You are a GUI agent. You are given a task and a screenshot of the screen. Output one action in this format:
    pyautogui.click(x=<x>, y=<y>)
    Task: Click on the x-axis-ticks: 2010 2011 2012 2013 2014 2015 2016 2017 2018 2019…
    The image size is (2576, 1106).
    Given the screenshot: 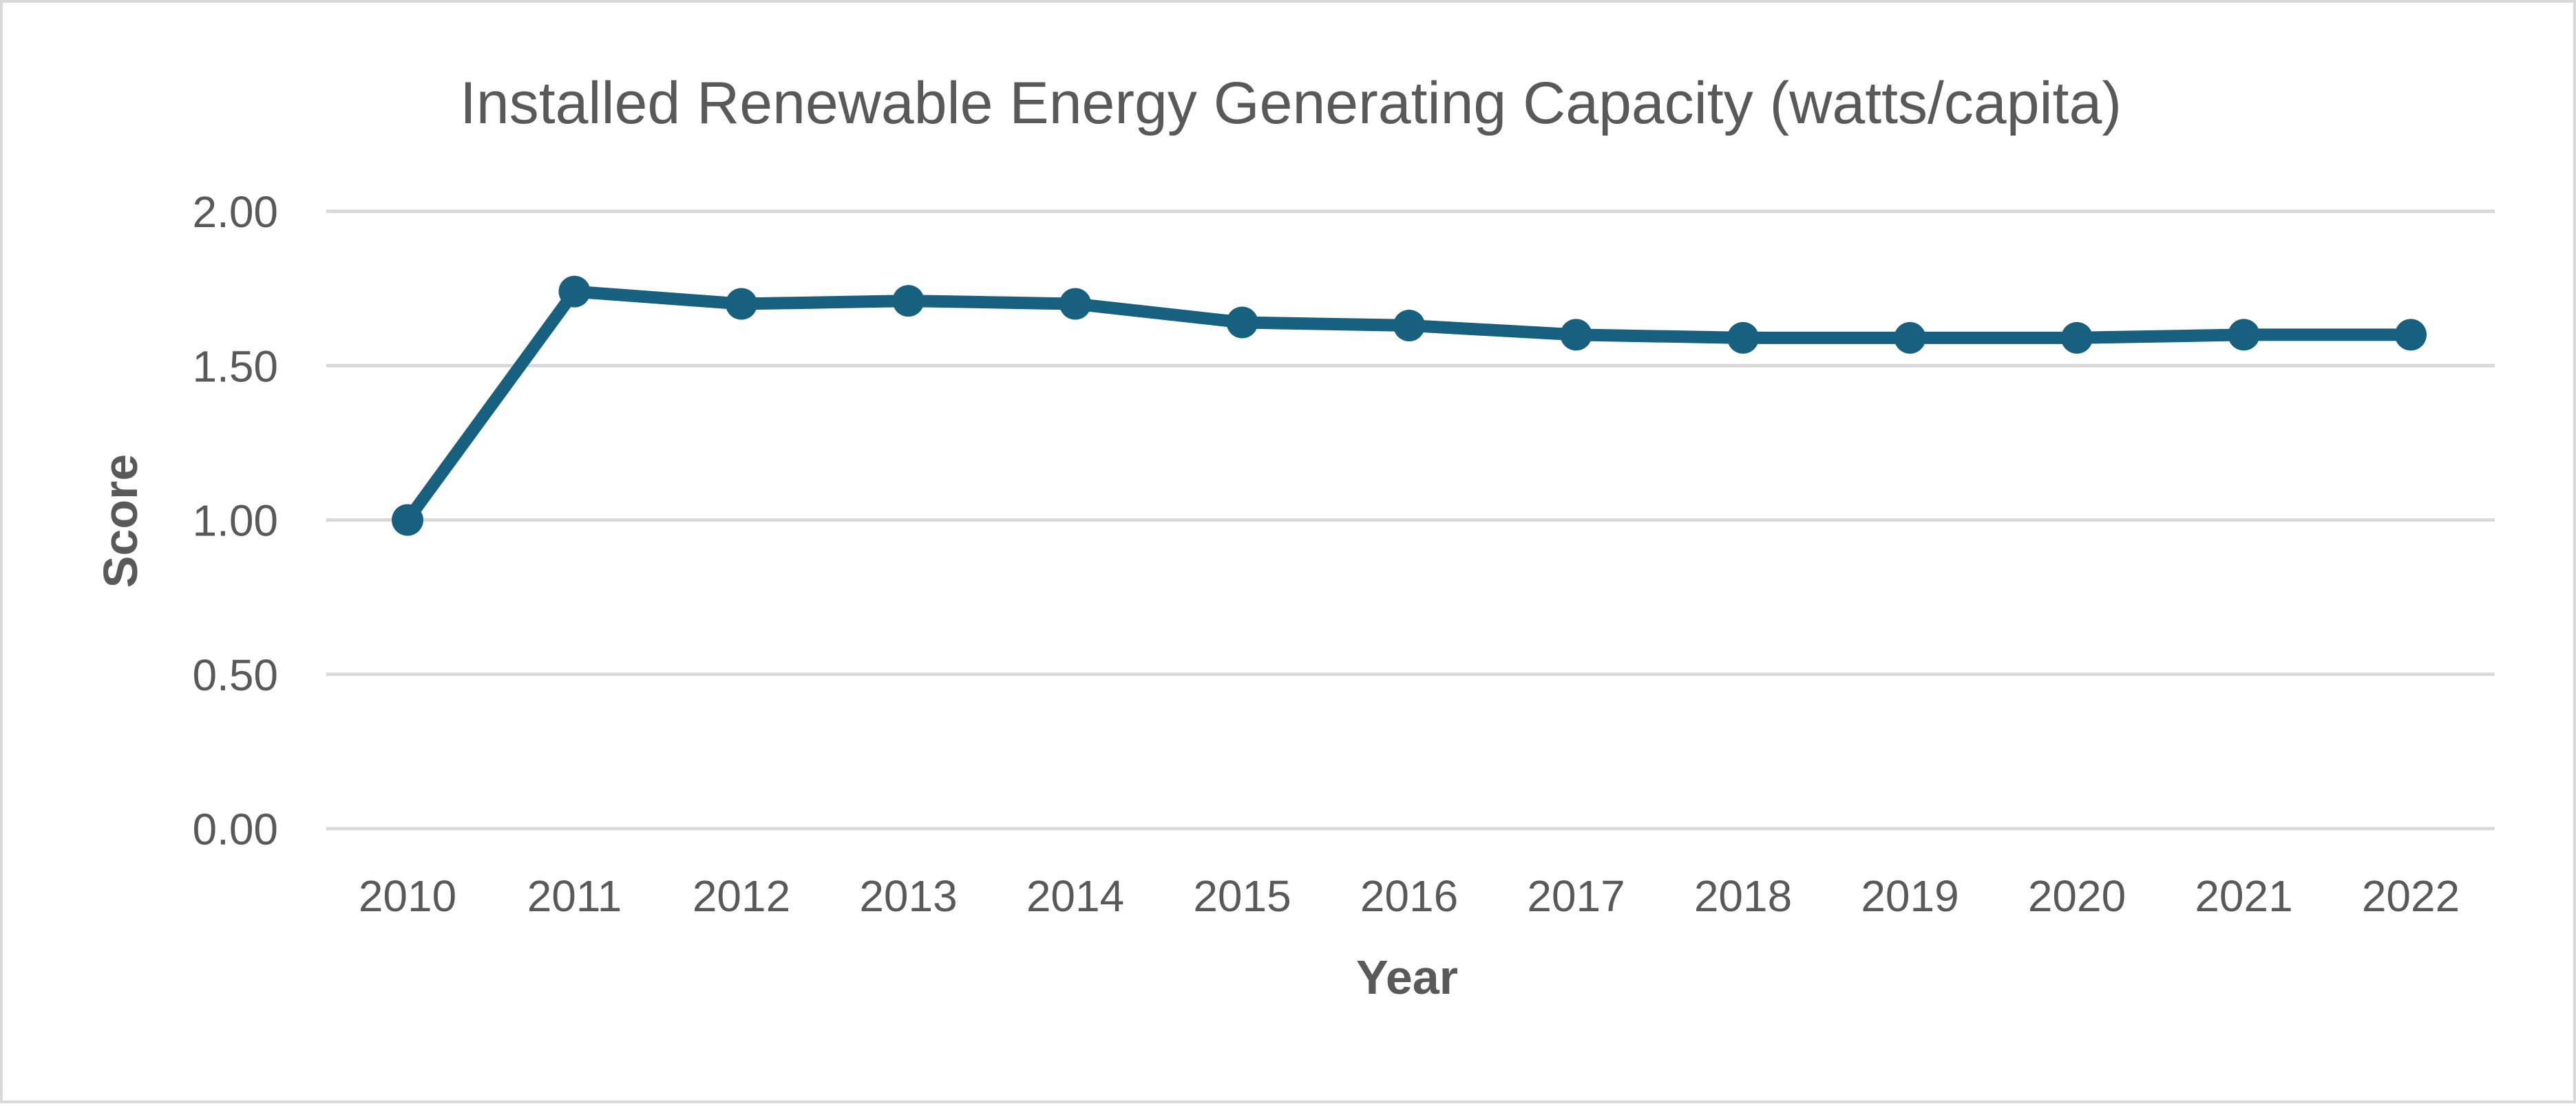 What is the action you would take?
    pyautogui.click(x=1410, y=896)
    